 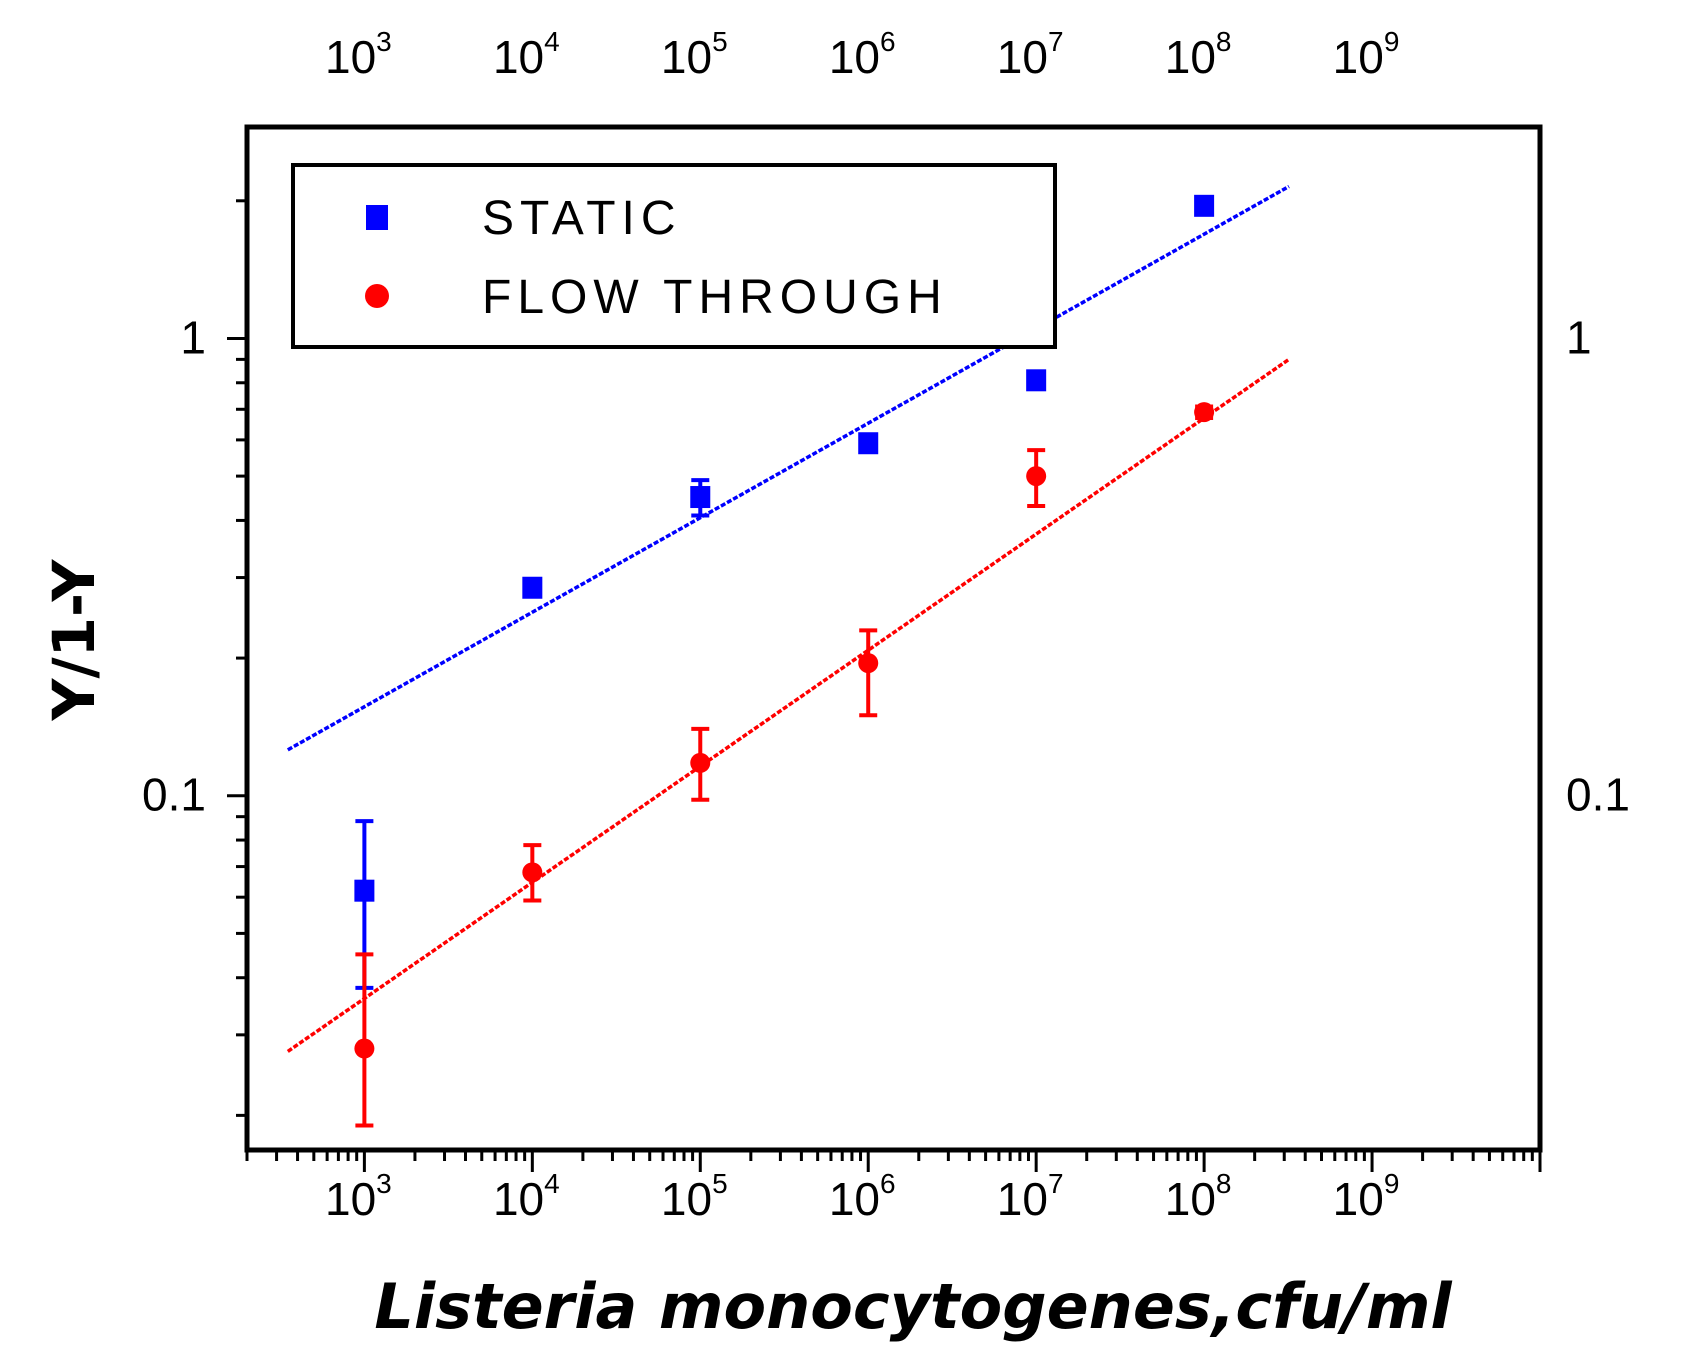 What do you see at coordinates (1366, 54) in the screenshot?
I see `x-top-tick-label: 10⁹` at bounding box center [1366, 54].